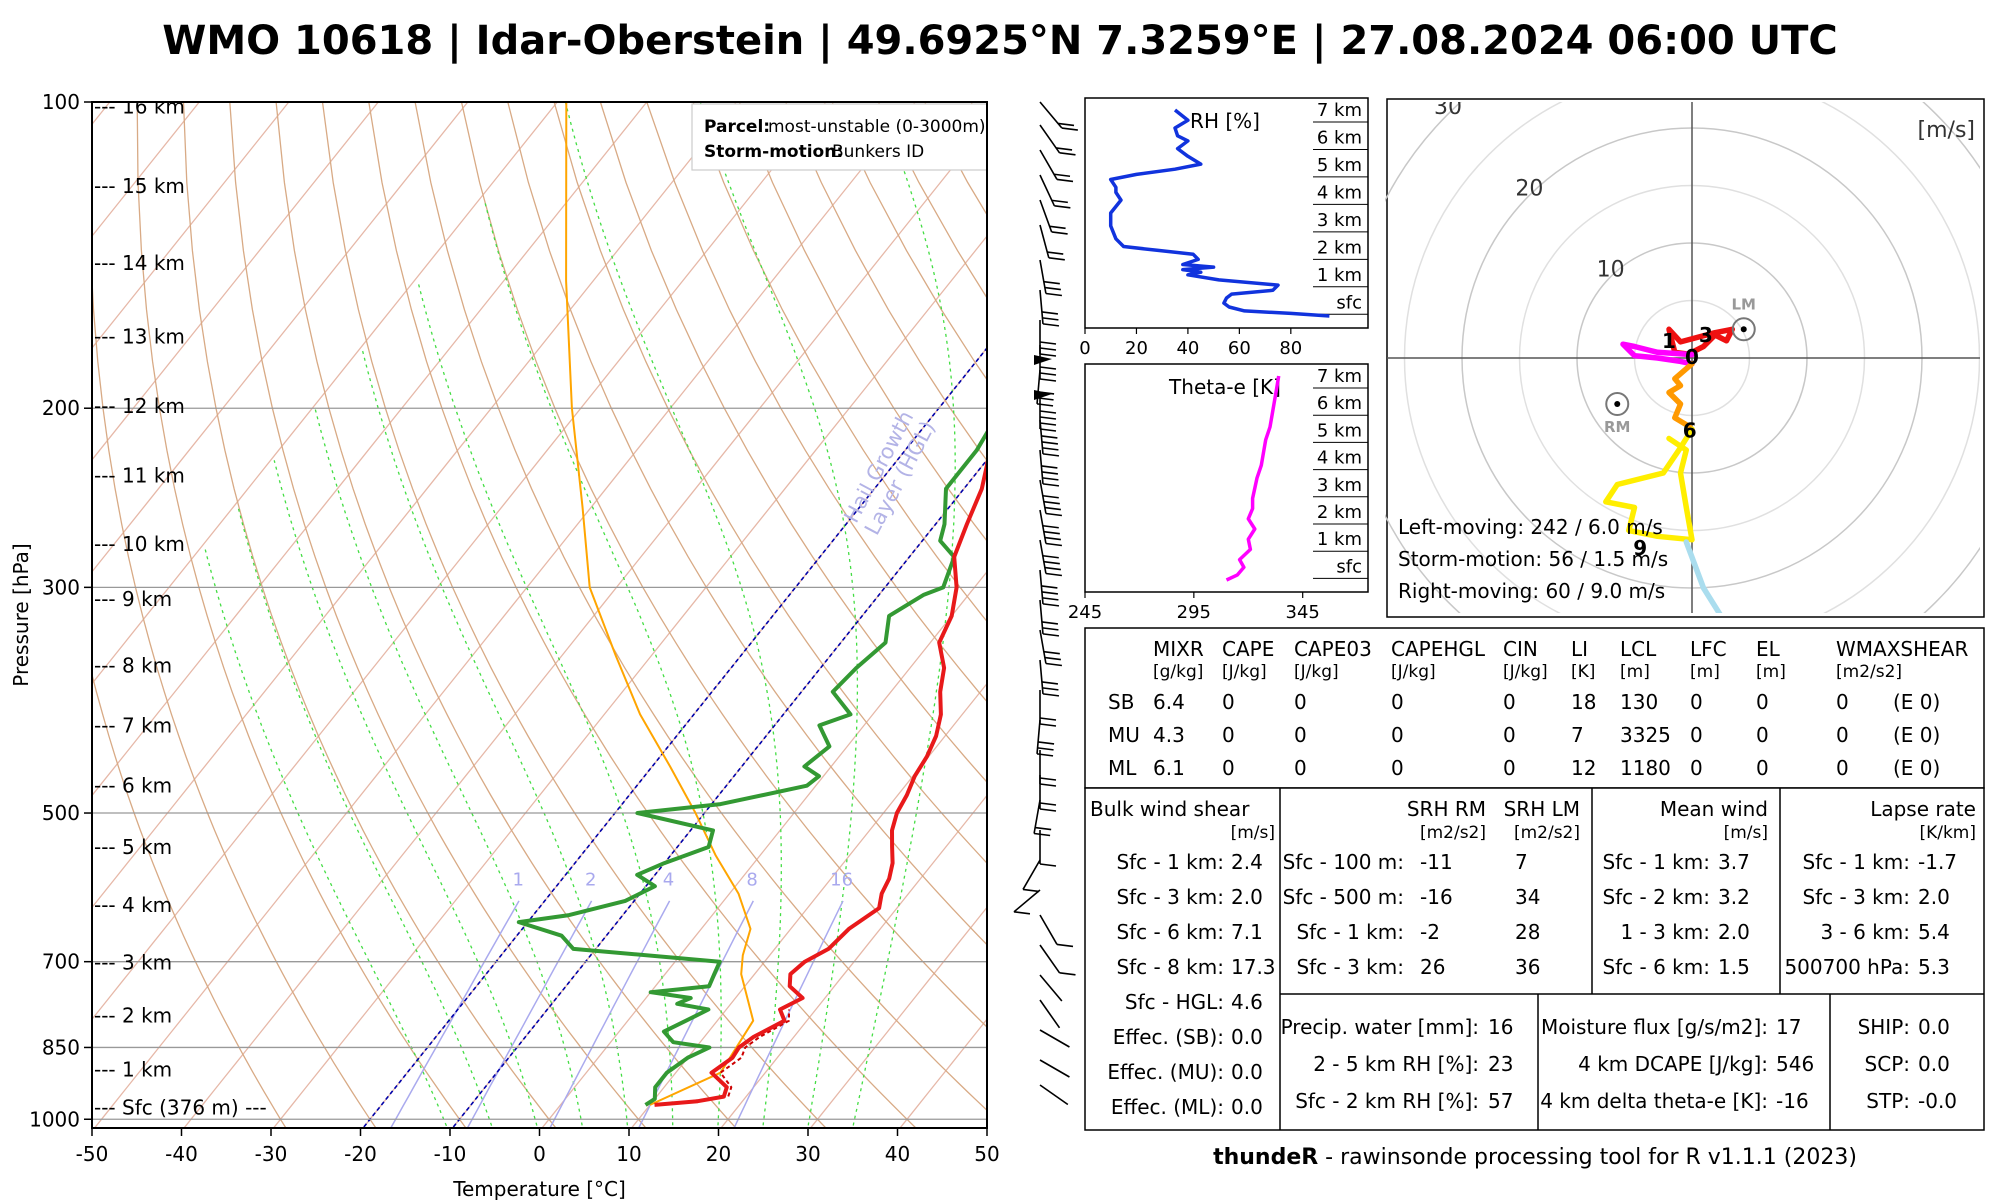 This screenshot has width=2000, height=1200. What do you see at coordinates (1579, 649) in the screenshot?
I see `parcel-table-header: LI` at bounding box center [1579, 649].